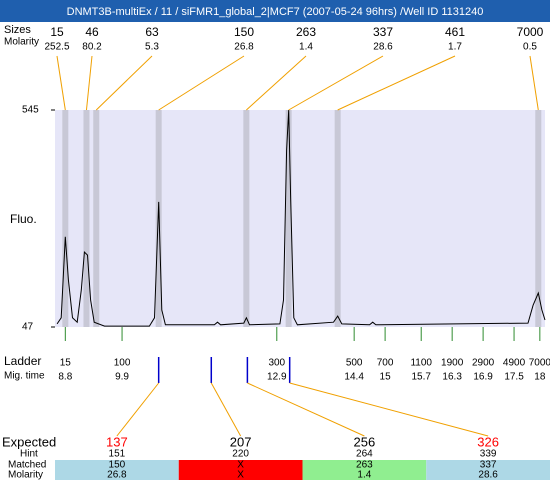 The height and width of the screenshot is (480, 550). Describe the element at coordinates (530, 32) in the screenshot. I see `peak-size: 7000` at that location.